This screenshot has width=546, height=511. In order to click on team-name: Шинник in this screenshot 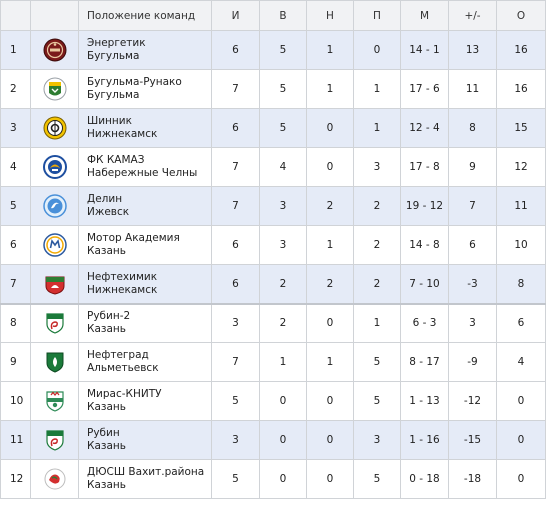, I will do `click(109, 121)`.